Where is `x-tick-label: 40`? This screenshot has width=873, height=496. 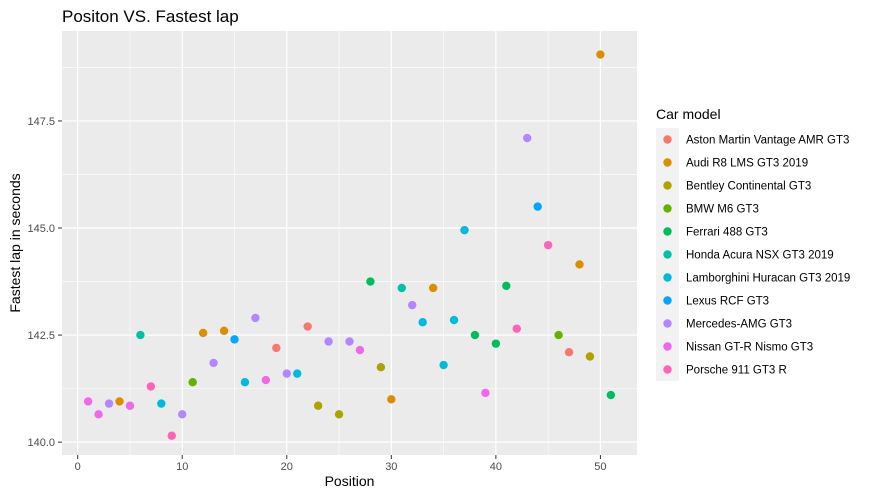
x-tick-label: 40 is located at coordinates (496, 467).